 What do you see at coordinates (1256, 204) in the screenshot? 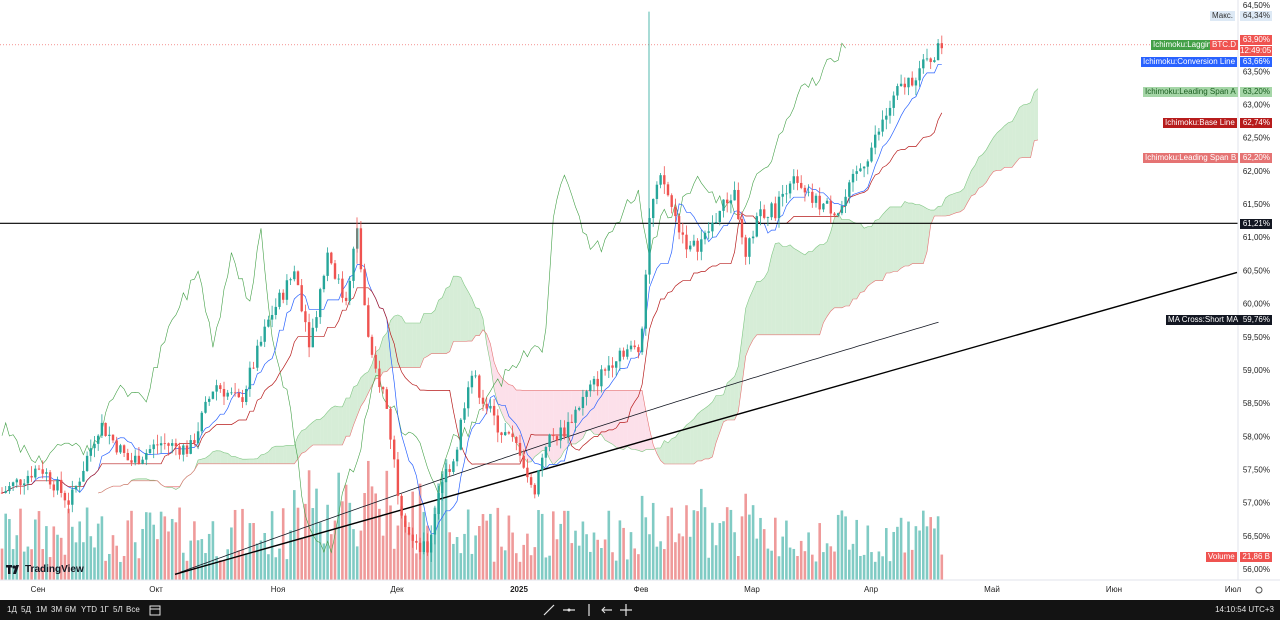
I see `y-tick-label: 61,50%` at bounding box center [1256, 204].